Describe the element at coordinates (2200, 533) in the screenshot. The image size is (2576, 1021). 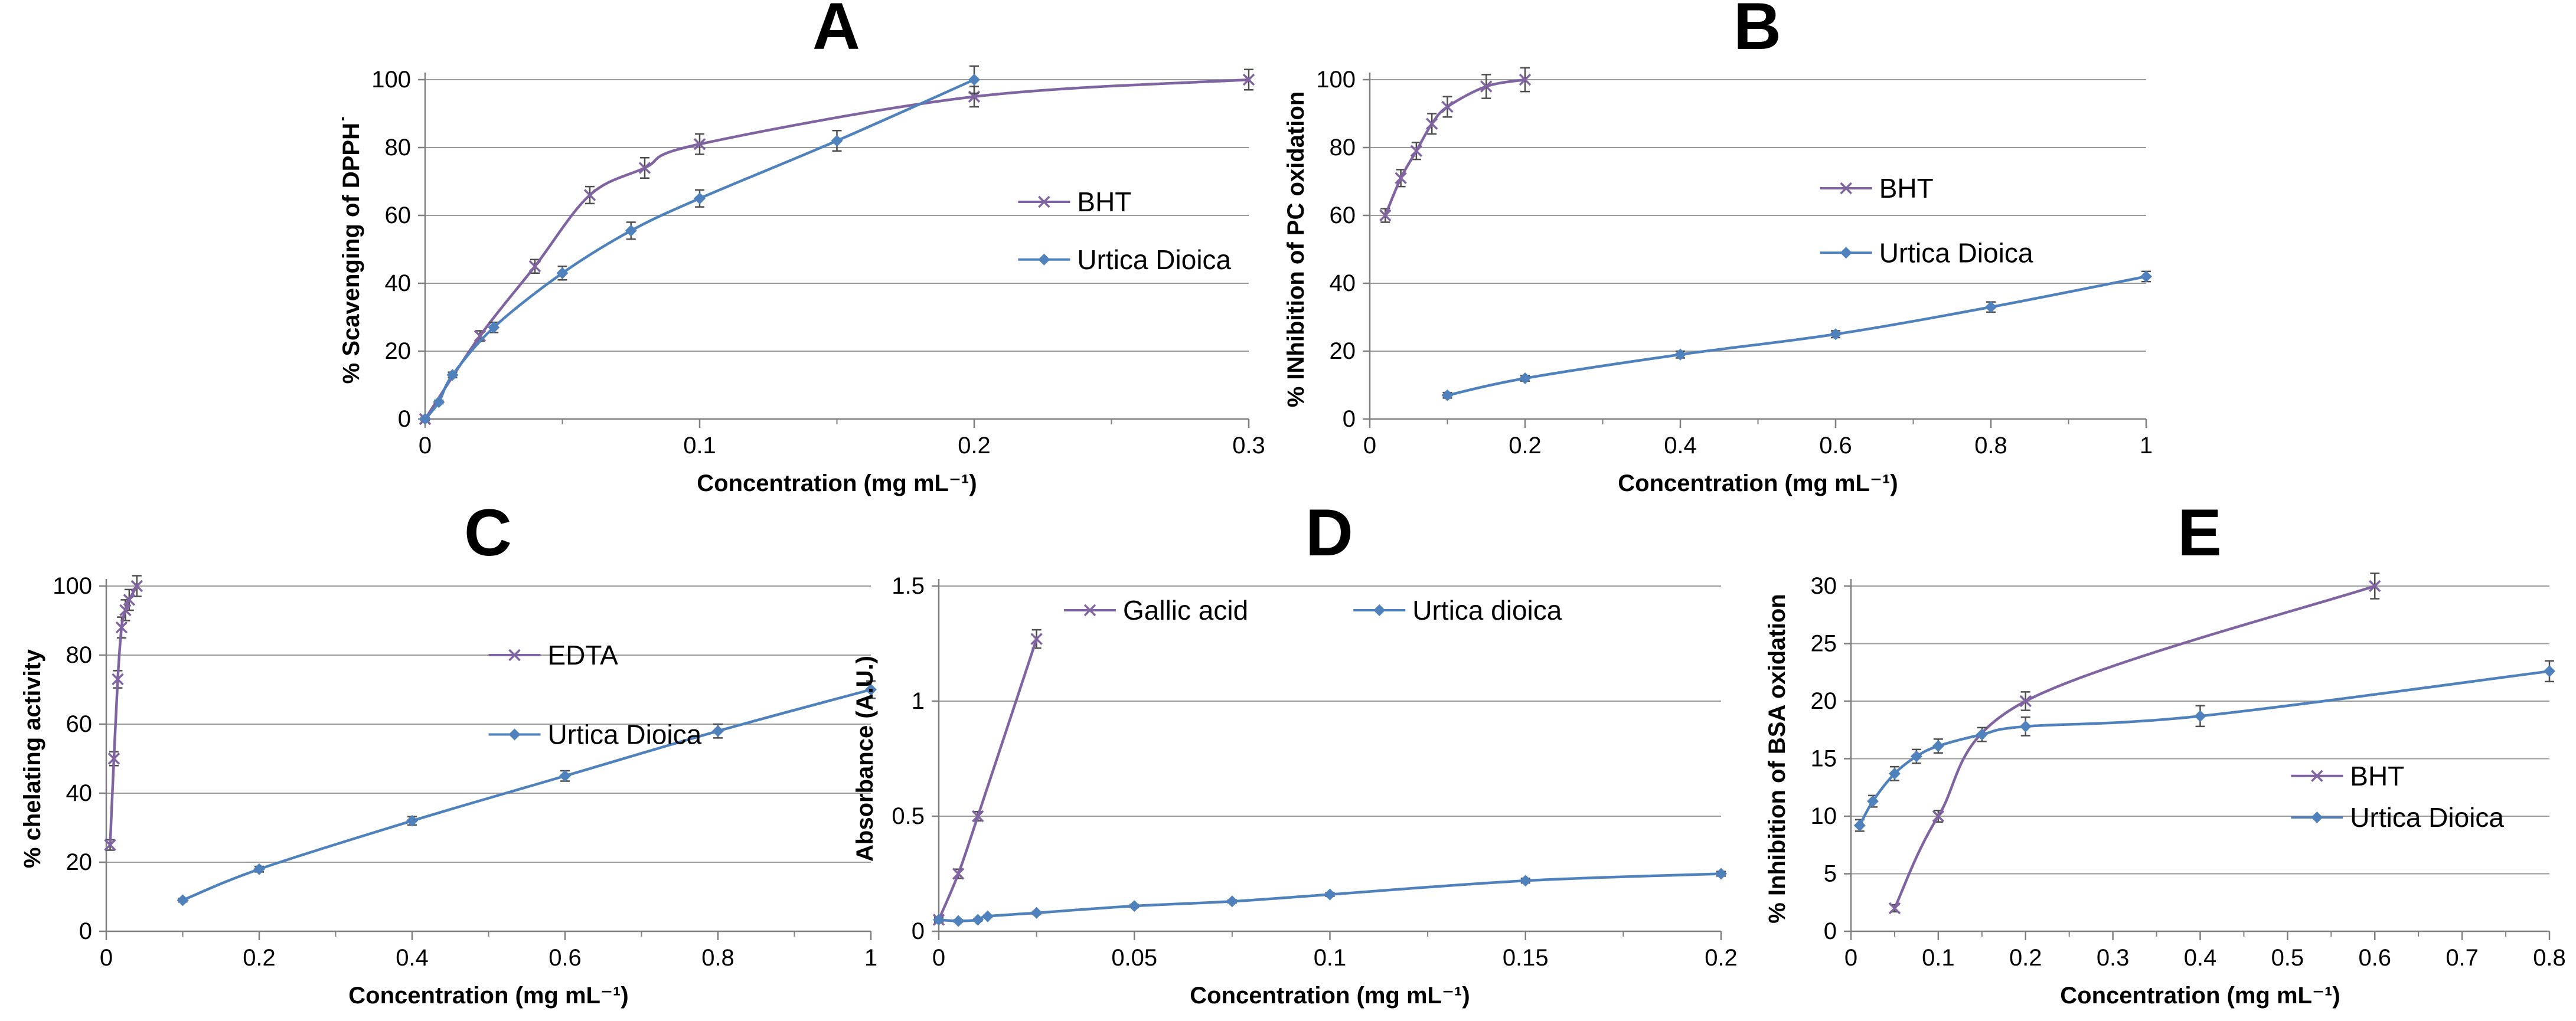
I see `panel-e-title: E` at that location.